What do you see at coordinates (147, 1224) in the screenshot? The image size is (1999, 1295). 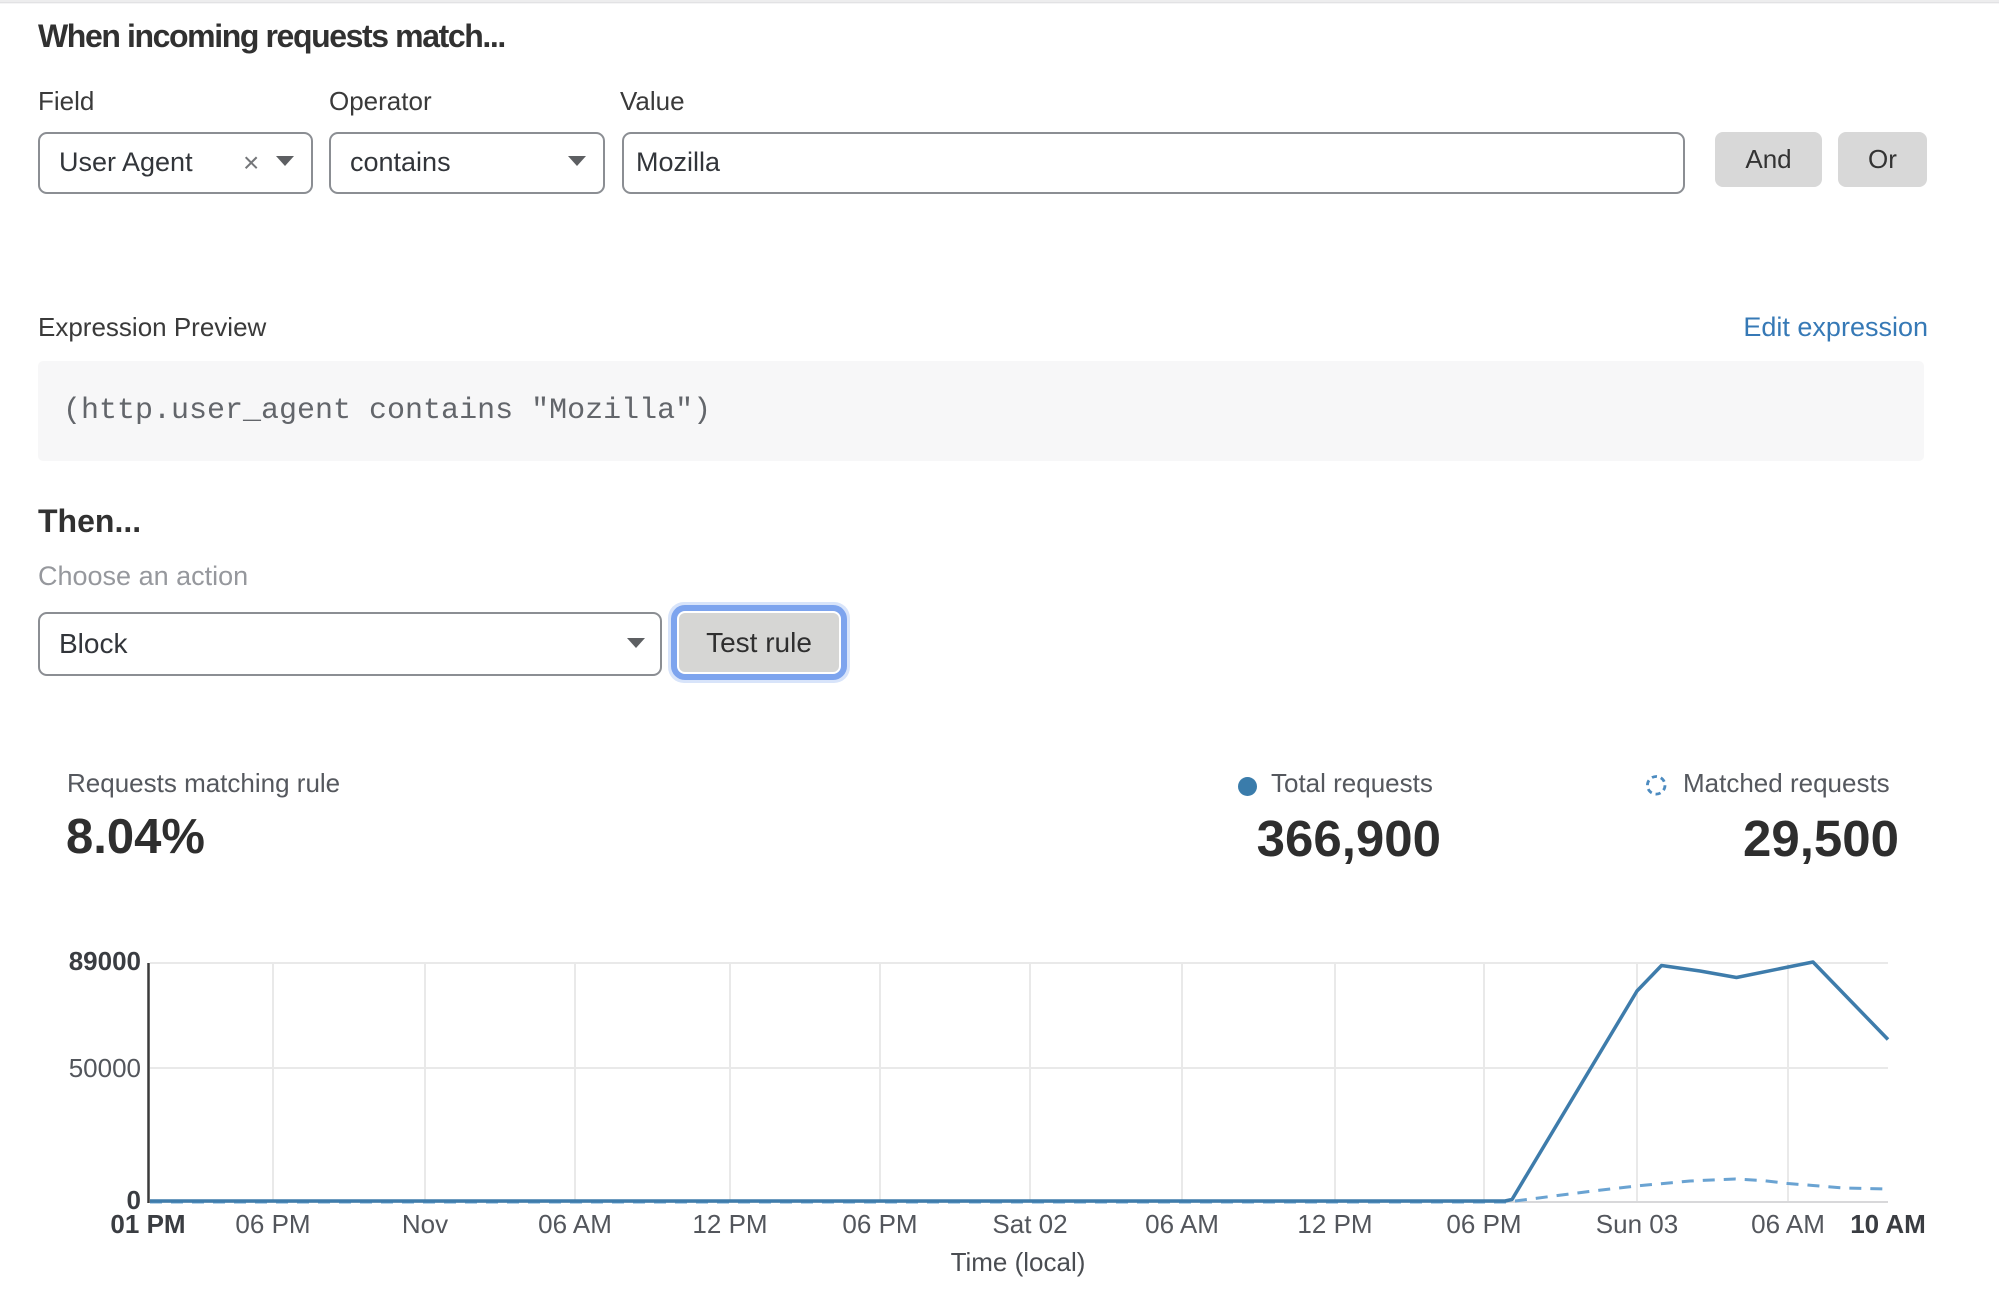 I see `svg-text: 01 PM` at bounding box center [147, 1224].